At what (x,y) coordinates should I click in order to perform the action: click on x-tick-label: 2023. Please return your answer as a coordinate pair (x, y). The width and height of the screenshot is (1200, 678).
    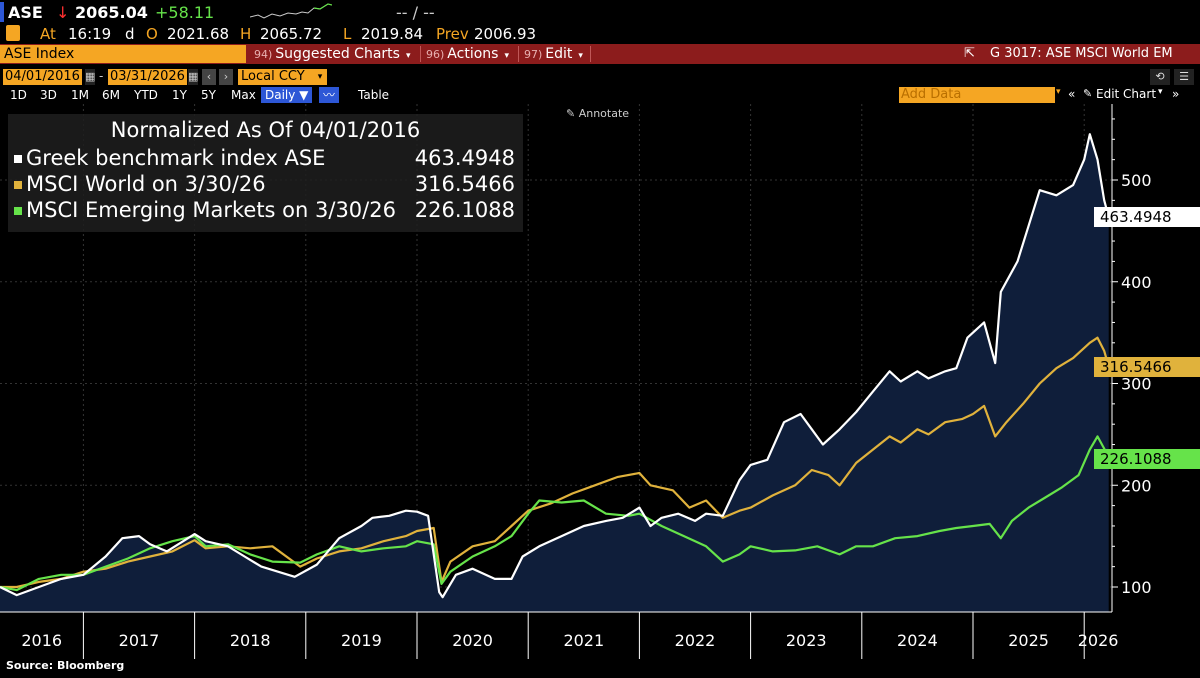
    Looking at the image, I should click on (806, 640).